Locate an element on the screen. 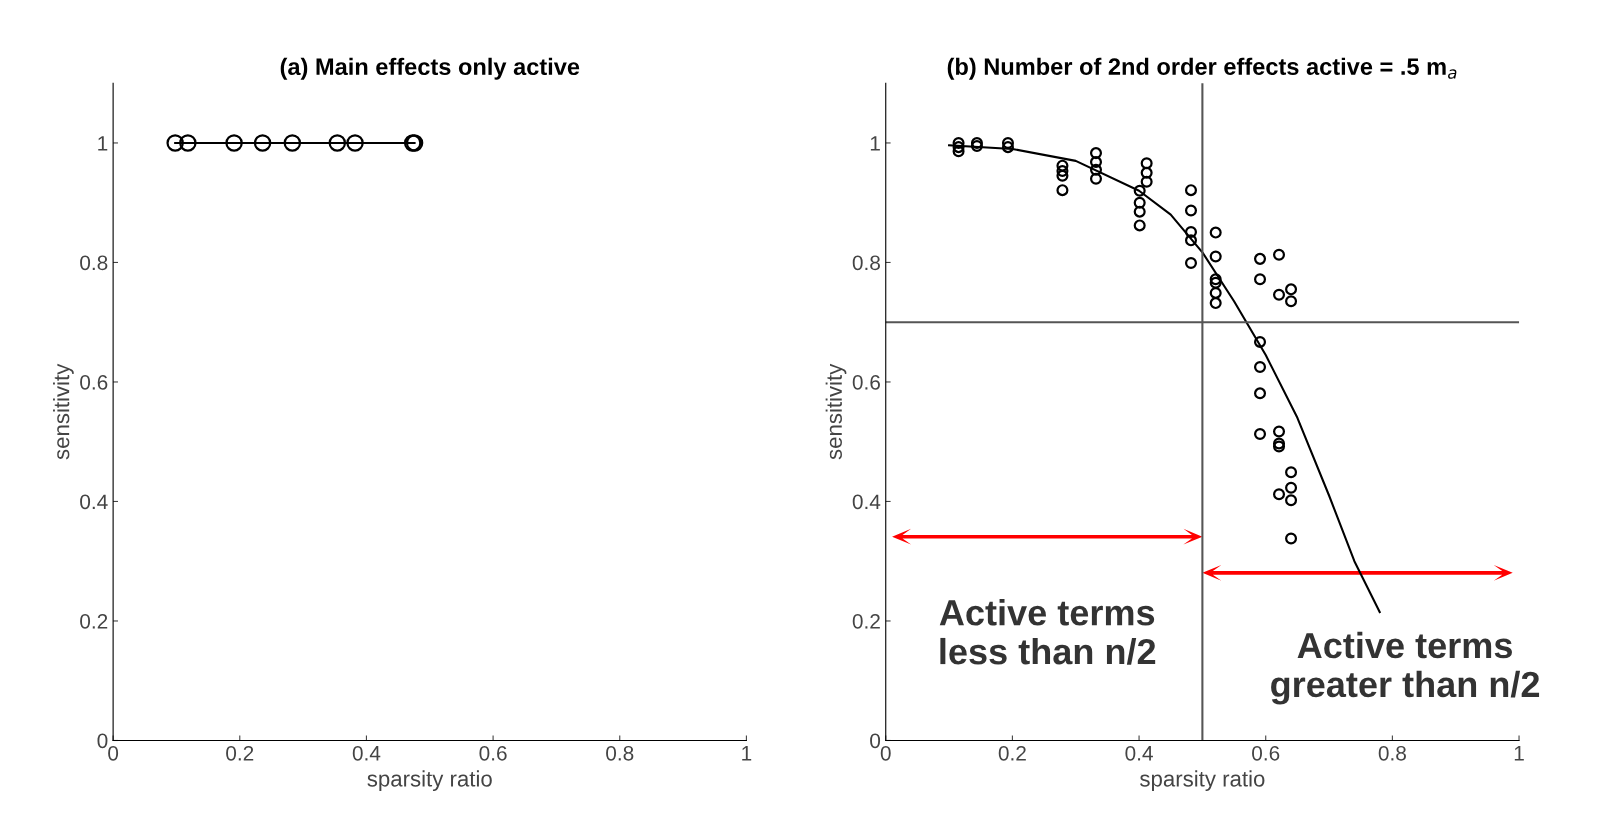 The width and height of the screenshot is (1616, 832). chart-title: (a) Main effects only active is located at coordinates (430, 68).